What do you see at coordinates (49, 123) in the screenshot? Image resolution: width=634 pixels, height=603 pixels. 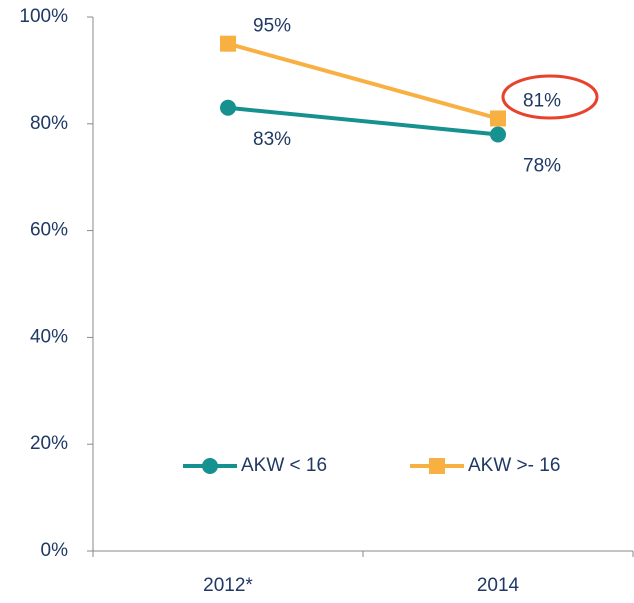 I see `y-tick-label: 80%` at bounding box center [49, 123].